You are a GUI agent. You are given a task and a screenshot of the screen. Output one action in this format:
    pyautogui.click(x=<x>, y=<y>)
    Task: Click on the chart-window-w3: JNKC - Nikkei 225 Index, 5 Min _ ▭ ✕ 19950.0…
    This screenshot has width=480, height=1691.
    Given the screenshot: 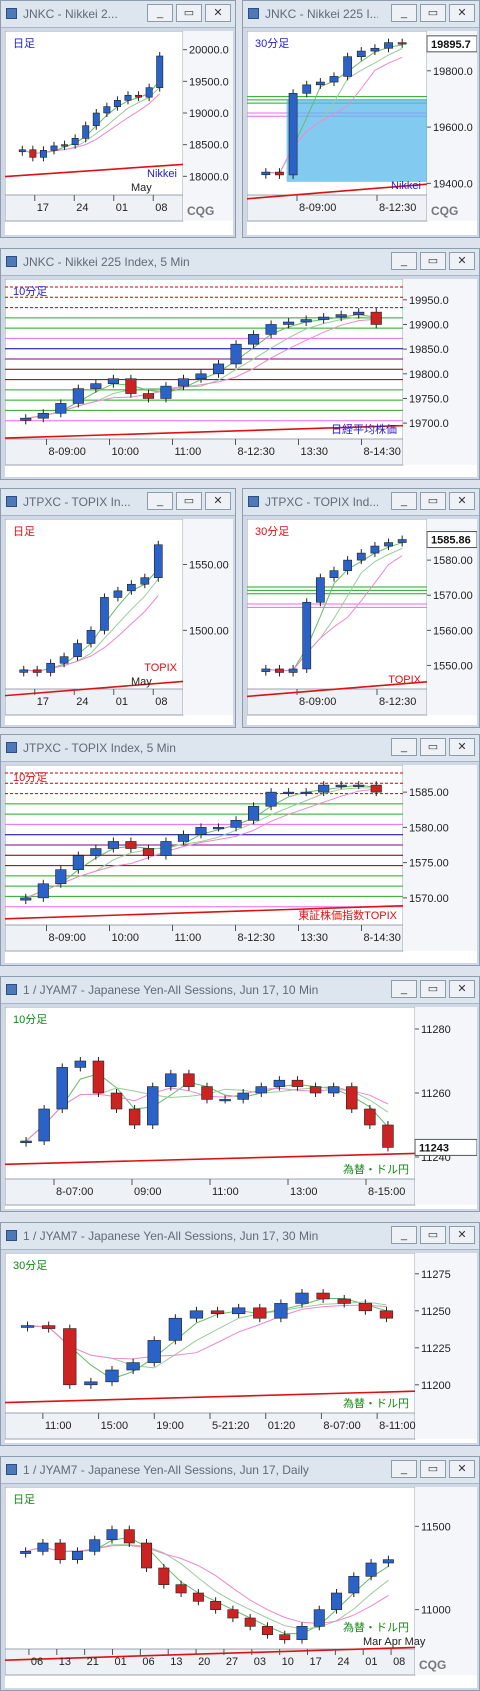 What is the action you would take?
    pyautogui.click(x=240, y=364)
    